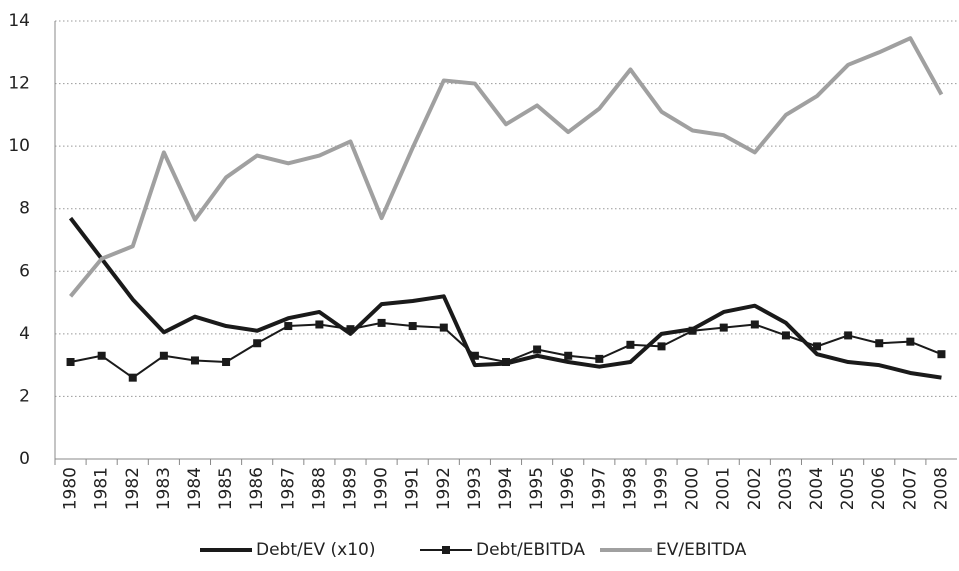  I want to click on legend-marker, so click(446, 550).